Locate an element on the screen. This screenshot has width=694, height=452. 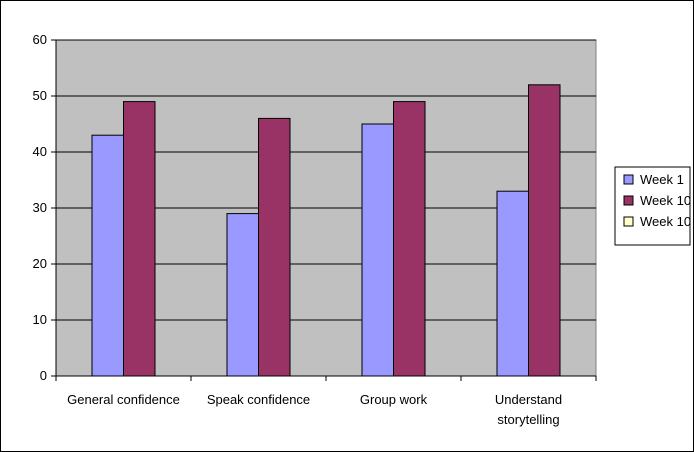
y-axis-ticks: 0 10 20 30 40 50 60 is located at coordinates (44, 207).